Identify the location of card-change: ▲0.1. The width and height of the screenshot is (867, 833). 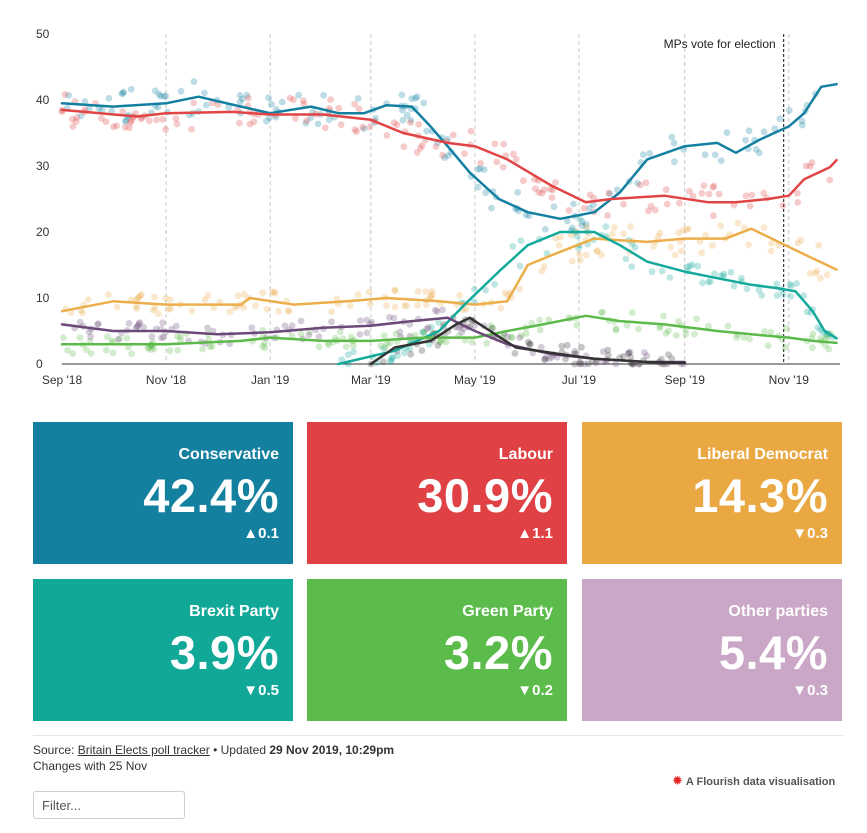
(261, 533).